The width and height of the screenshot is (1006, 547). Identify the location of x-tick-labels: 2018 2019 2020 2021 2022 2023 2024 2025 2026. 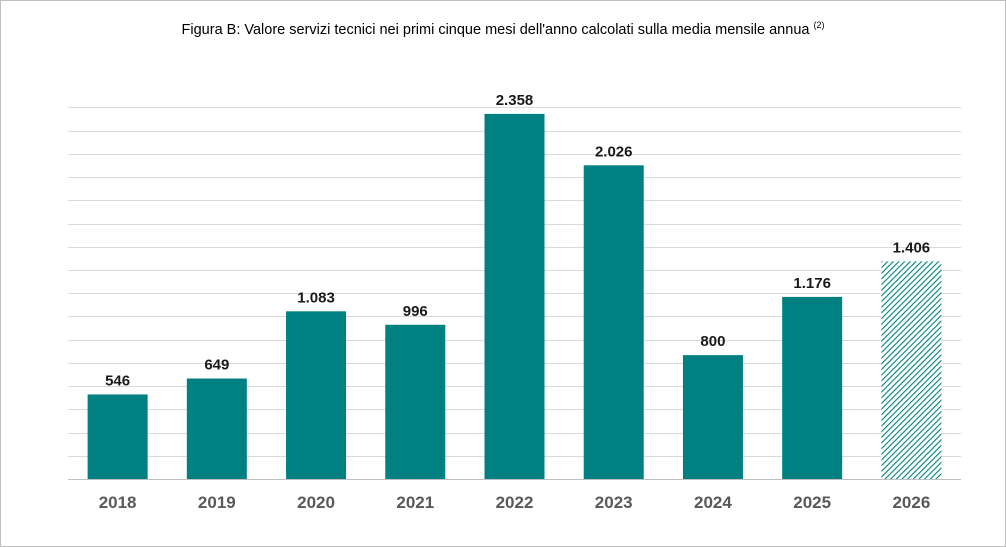
(515, 502).